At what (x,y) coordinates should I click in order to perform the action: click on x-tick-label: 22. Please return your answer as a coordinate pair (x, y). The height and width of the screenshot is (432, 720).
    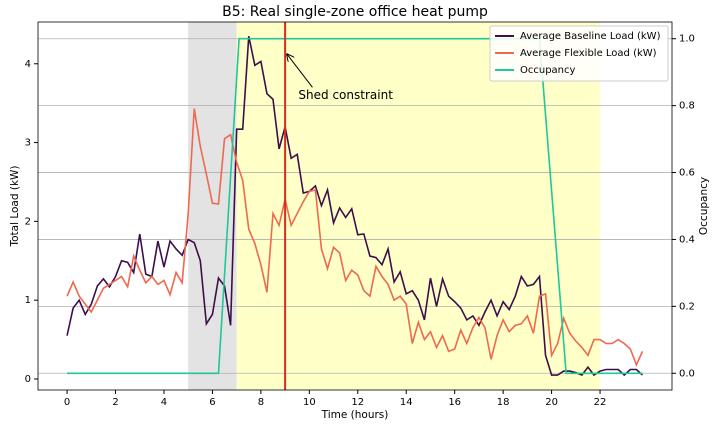
    Looking at the image, I should click on (600, 402).